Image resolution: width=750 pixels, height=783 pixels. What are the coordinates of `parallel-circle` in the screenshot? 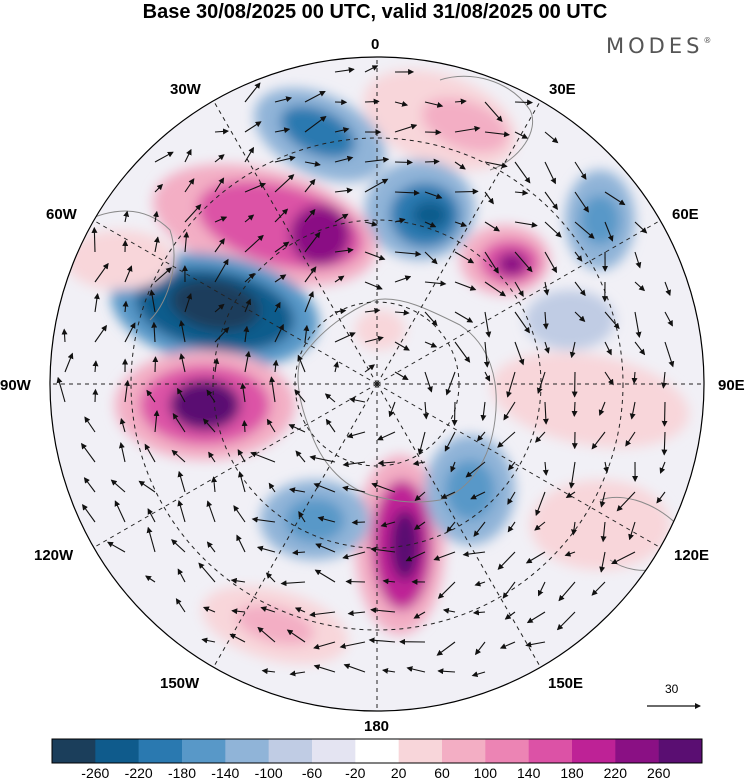 It's located at (377, 384).